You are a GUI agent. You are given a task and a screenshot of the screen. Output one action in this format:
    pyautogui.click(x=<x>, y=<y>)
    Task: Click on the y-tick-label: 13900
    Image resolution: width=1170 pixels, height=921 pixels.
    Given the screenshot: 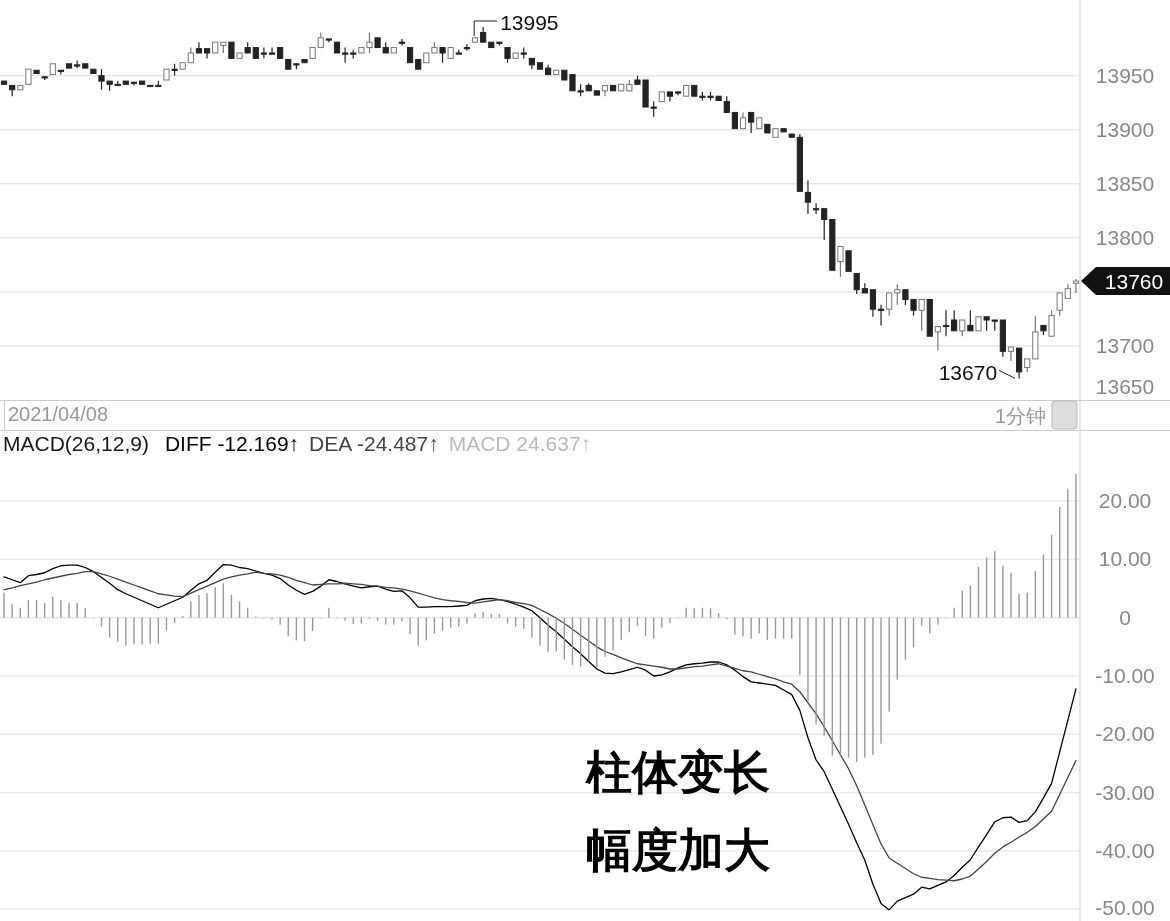 What is the action you would take?
    pyautogui.click(x=1125, y=129)
    